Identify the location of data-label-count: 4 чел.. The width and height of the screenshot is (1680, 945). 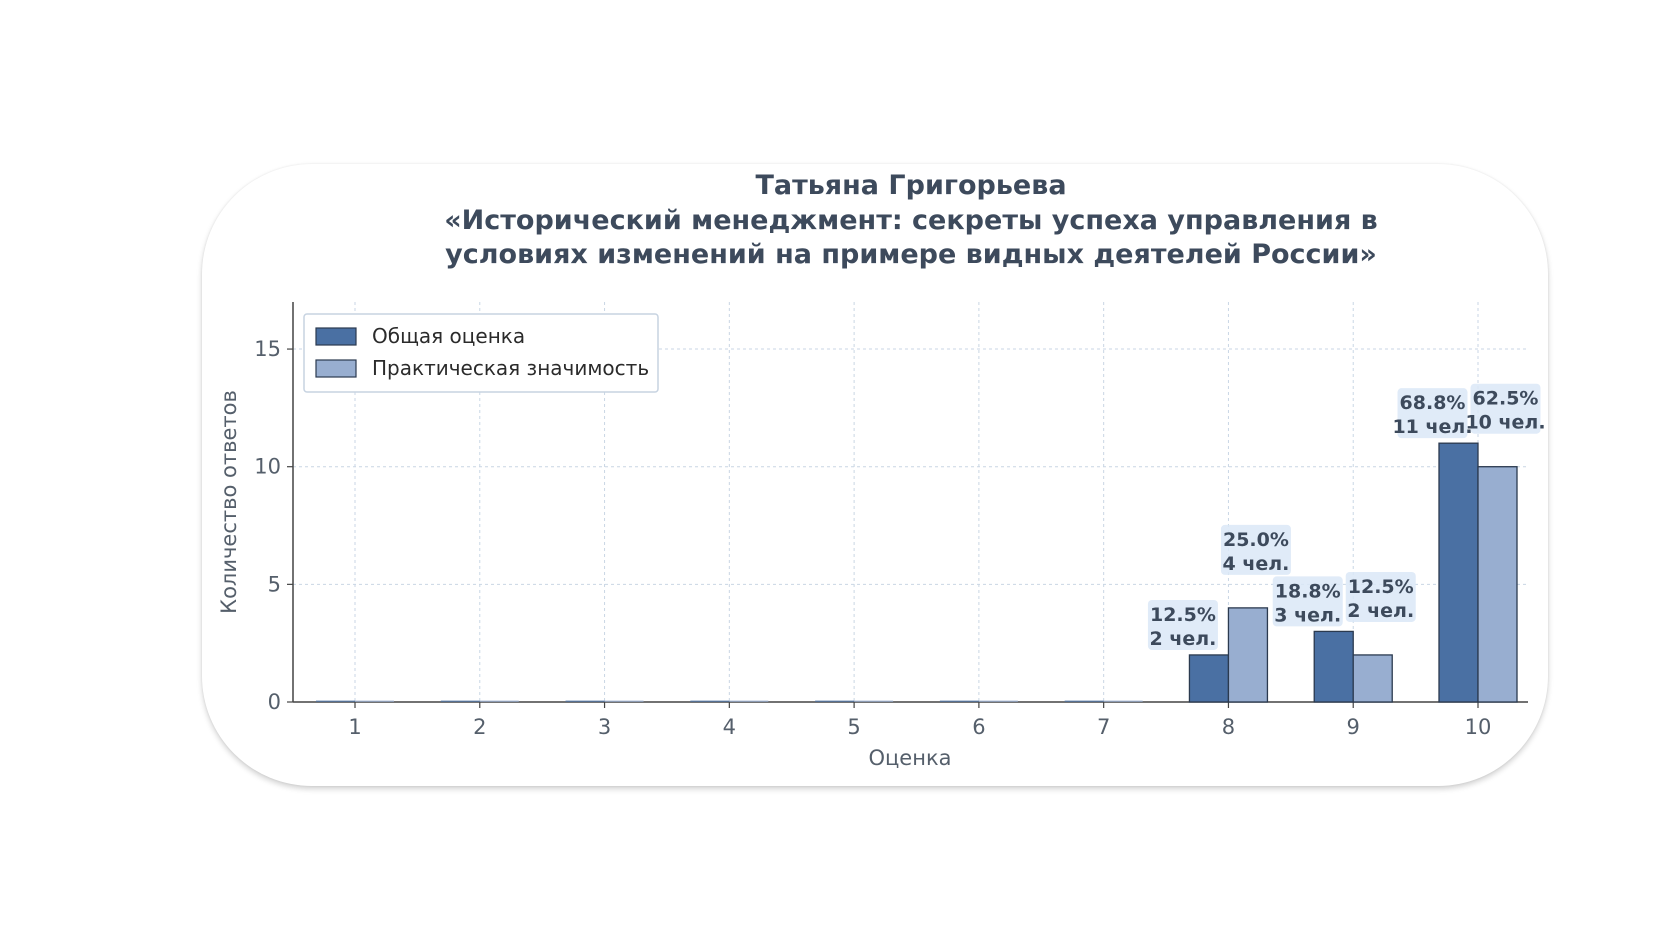
(1255, 564).